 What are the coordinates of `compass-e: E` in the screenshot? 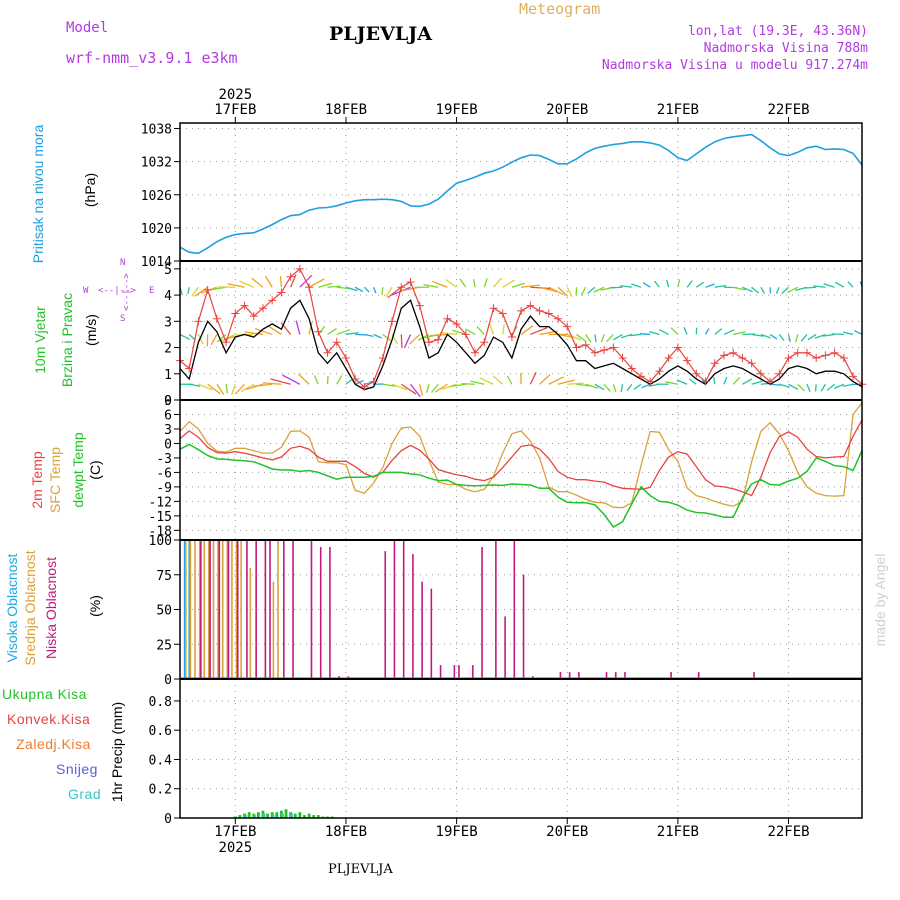 It's located at (152, 291).